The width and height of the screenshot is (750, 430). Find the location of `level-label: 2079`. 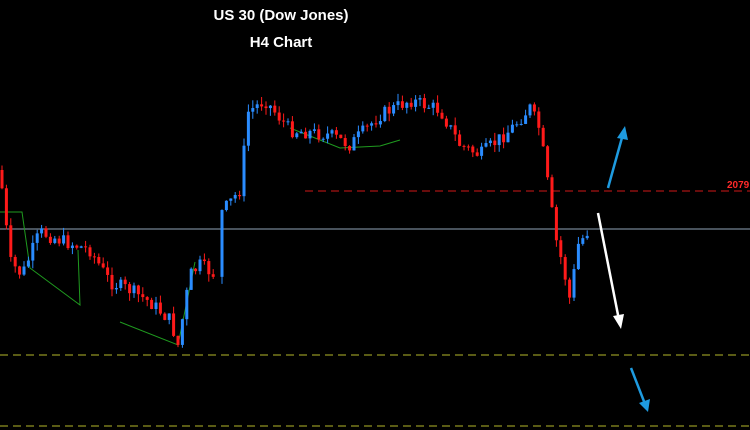

level-label: 2079 is located at coordinates (738, 185).